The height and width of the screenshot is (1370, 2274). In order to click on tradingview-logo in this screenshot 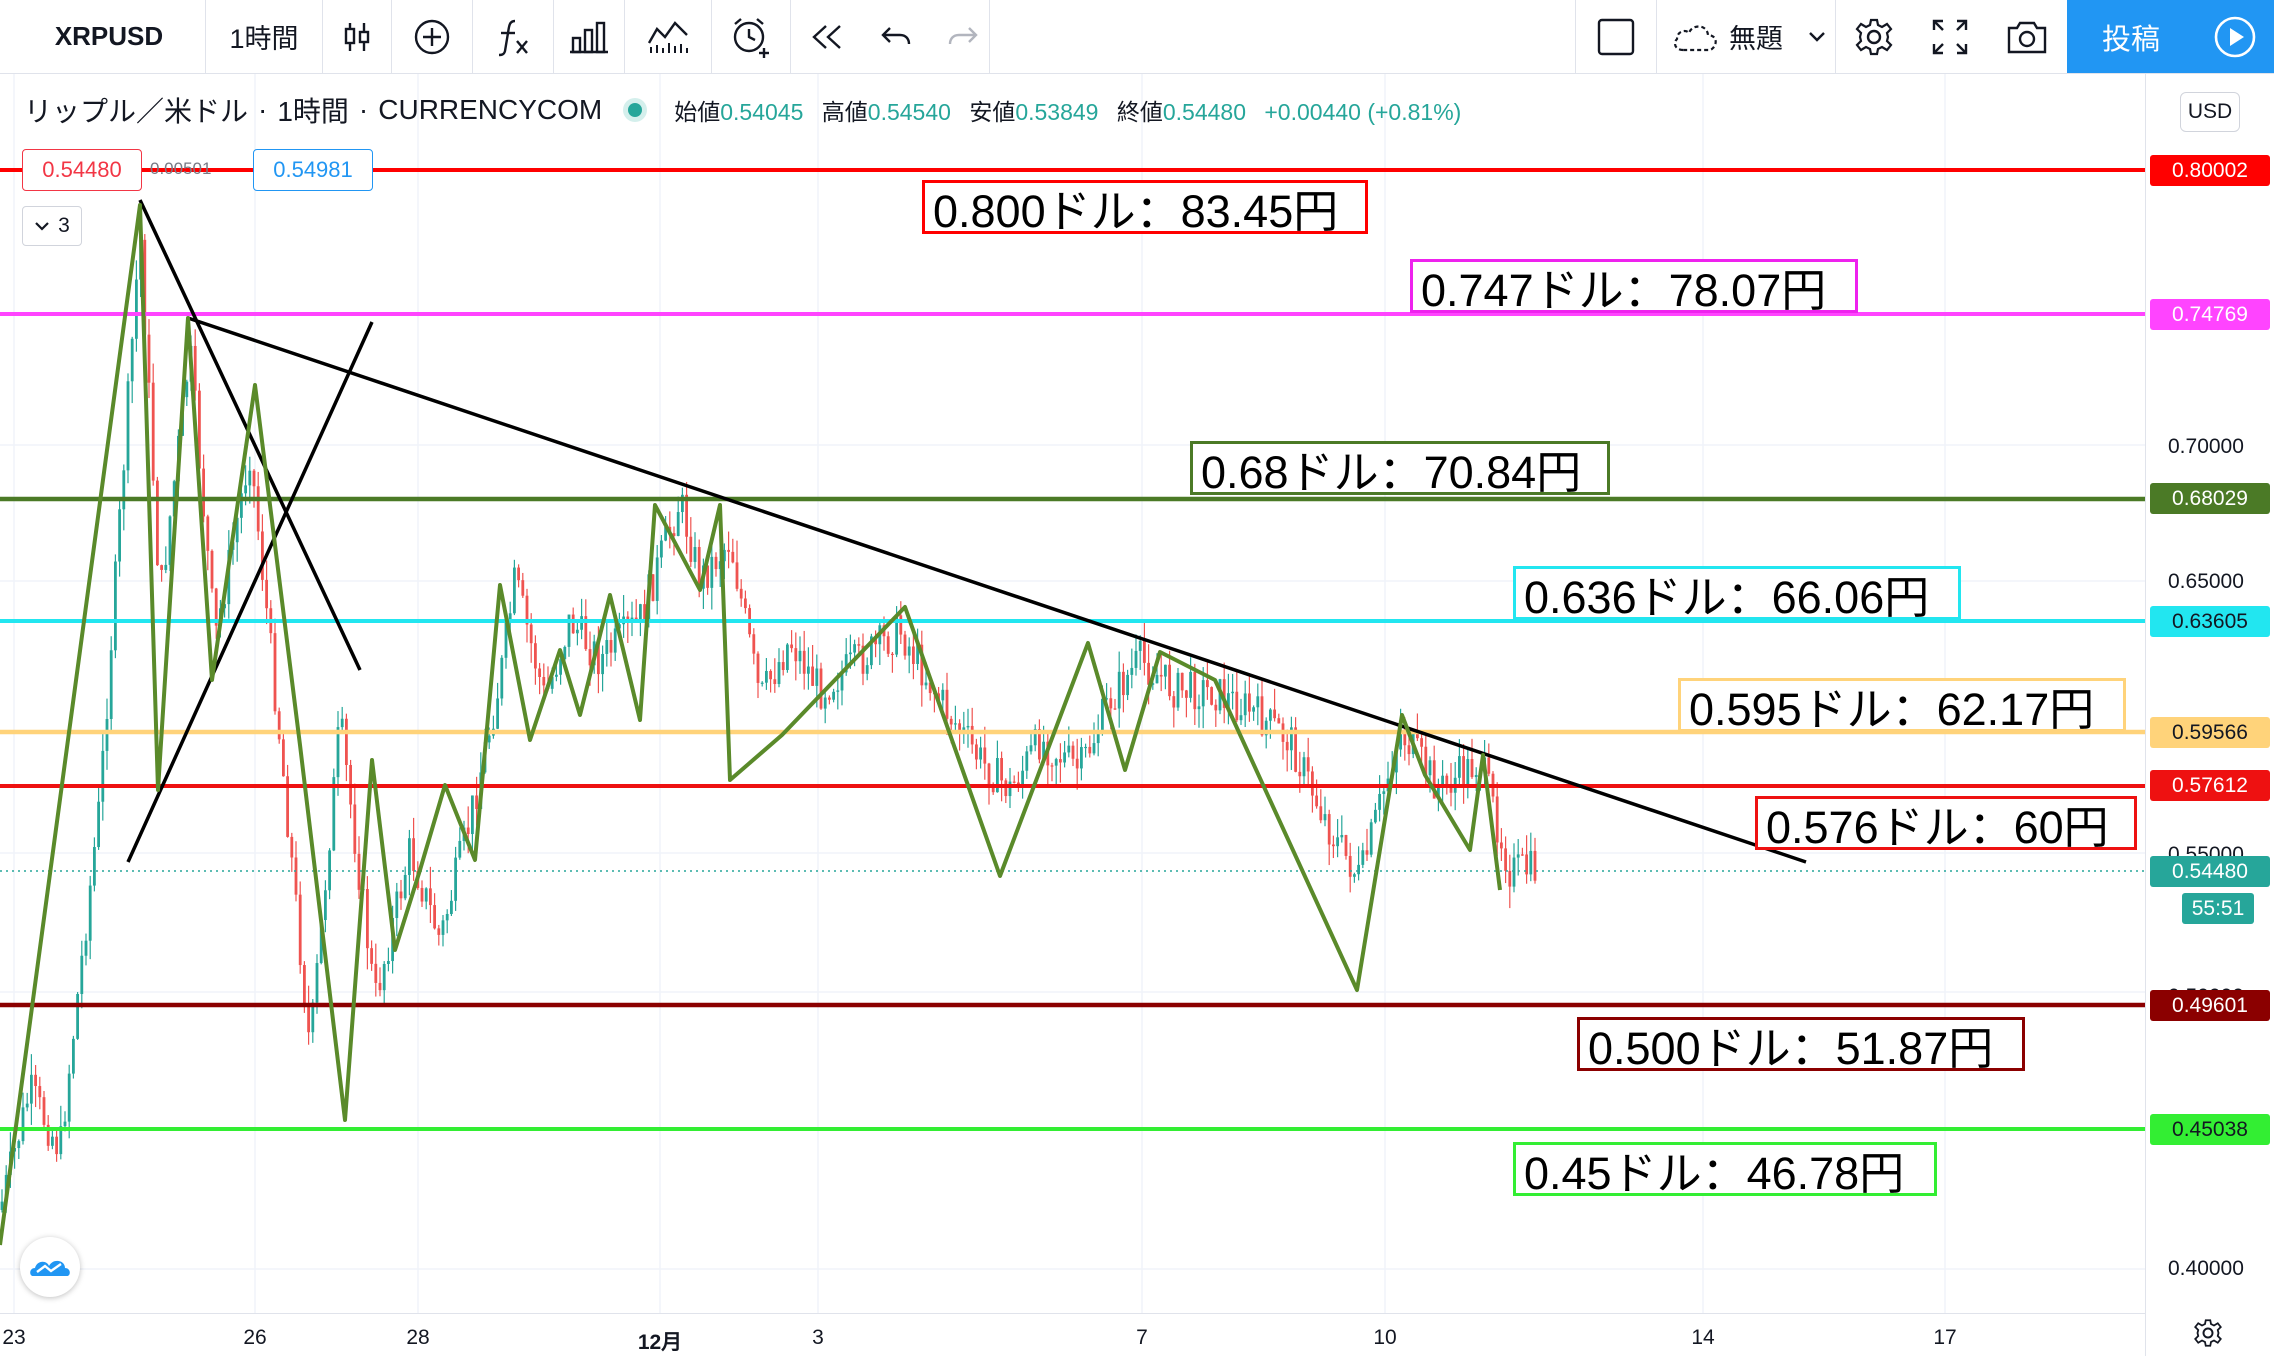, I will do `click(50, 1267)`.